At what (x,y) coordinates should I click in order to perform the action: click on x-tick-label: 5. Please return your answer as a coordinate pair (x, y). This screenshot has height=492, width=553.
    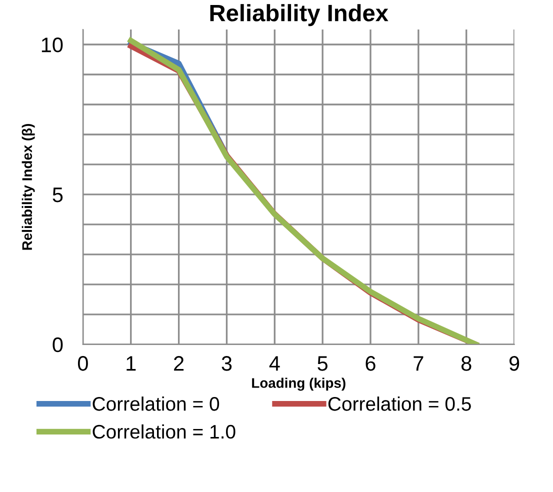
    Looking at the image, I should click on (323, 363).